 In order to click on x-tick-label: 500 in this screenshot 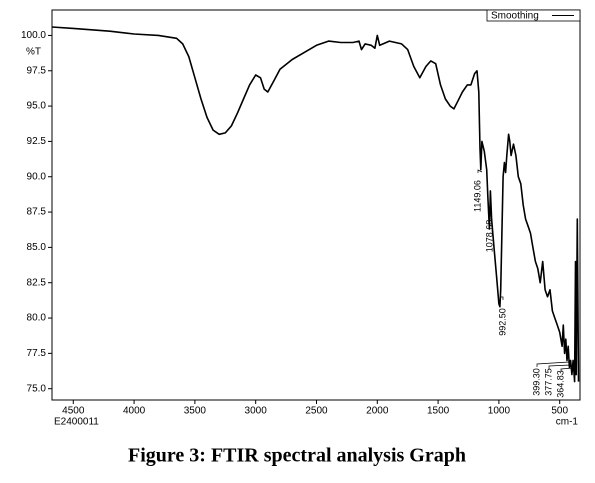, I will do `click(559, 411)`.